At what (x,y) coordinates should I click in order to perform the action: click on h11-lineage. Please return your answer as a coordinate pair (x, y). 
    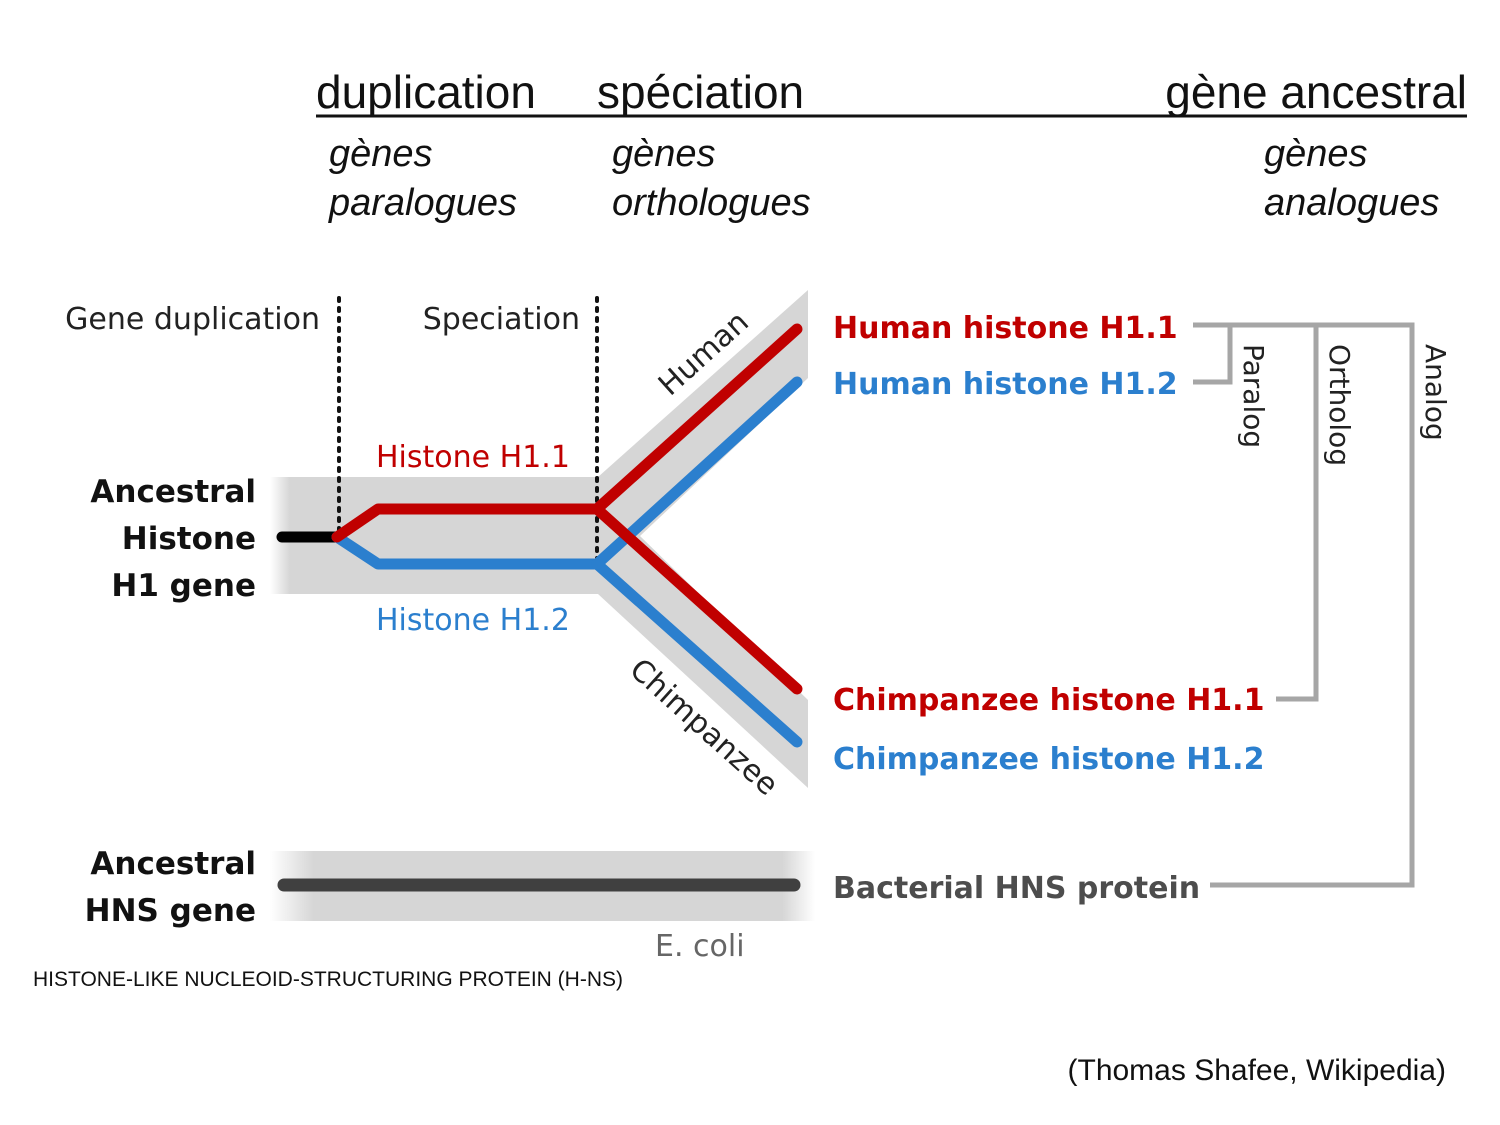
    Looking at the image, I should click on (567, 433).